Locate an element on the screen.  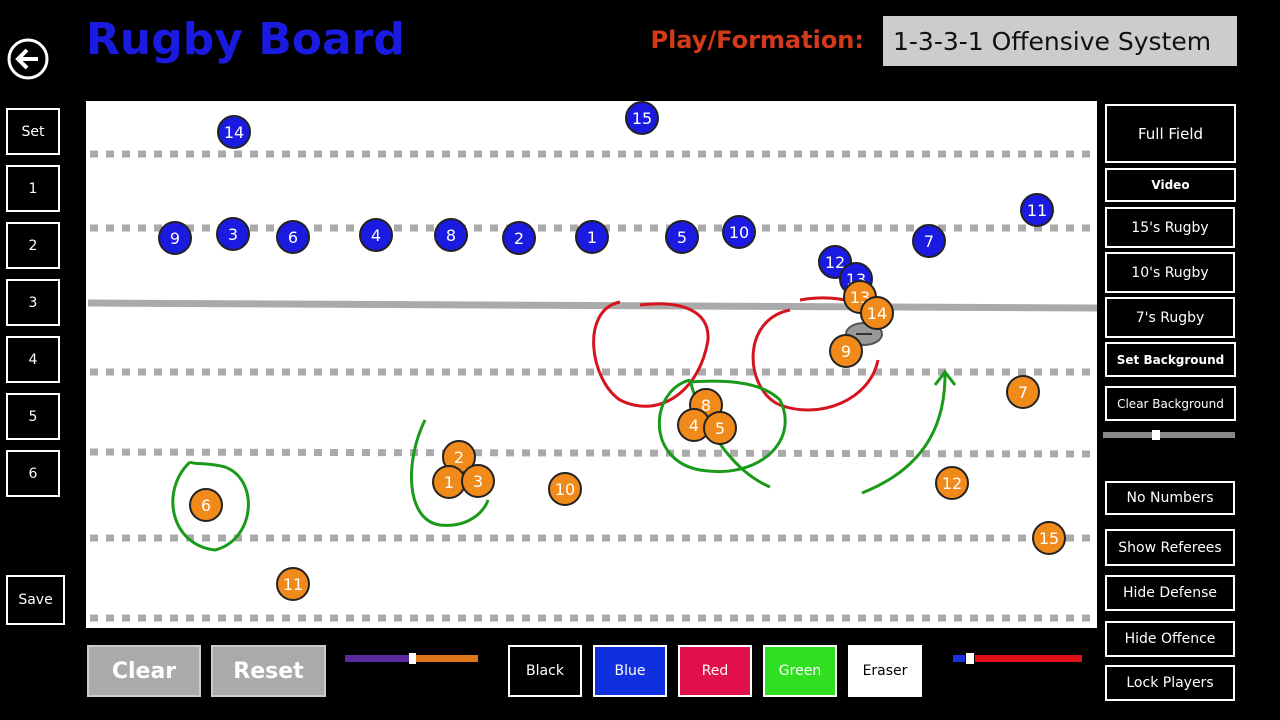
pen-color-button: Eraser is located at coordinates (885, 671).